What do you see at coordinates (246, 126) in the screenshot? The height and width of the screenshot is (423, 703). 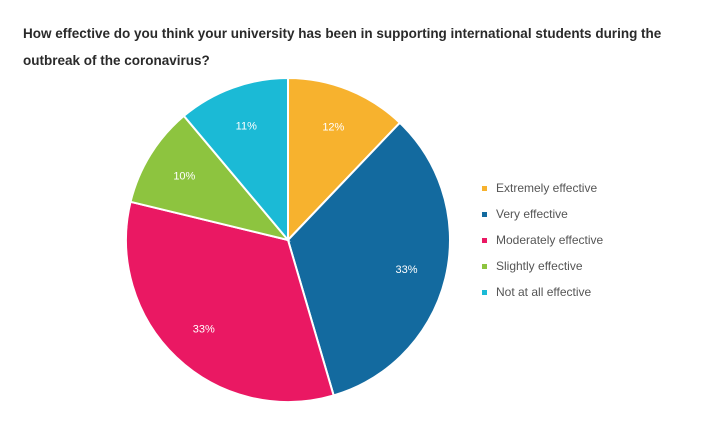 I see `slice-label-not-at-all-effective: 11%` at bounding box center [246, 126].